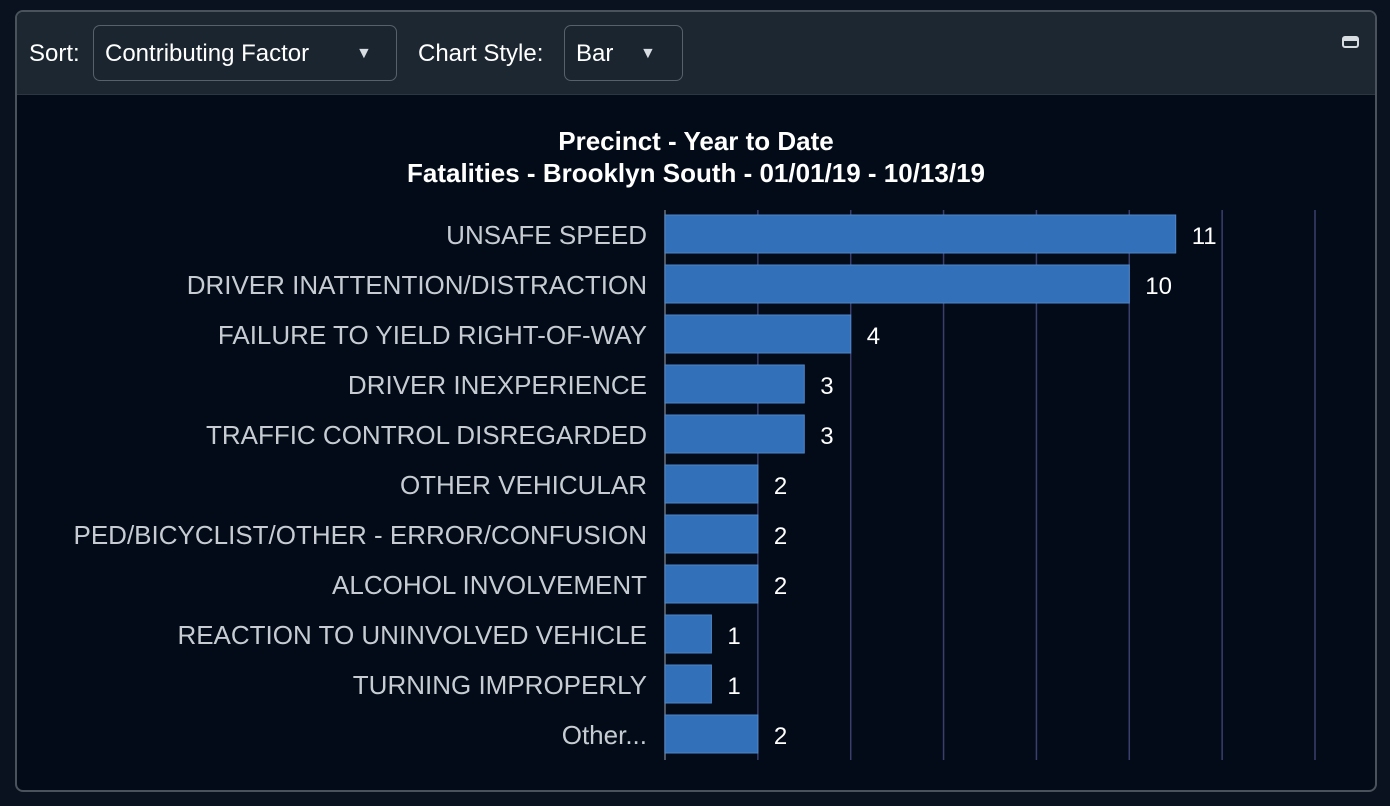  I want to click on category-label: UNSAFE SPEED, so click(546, 235).